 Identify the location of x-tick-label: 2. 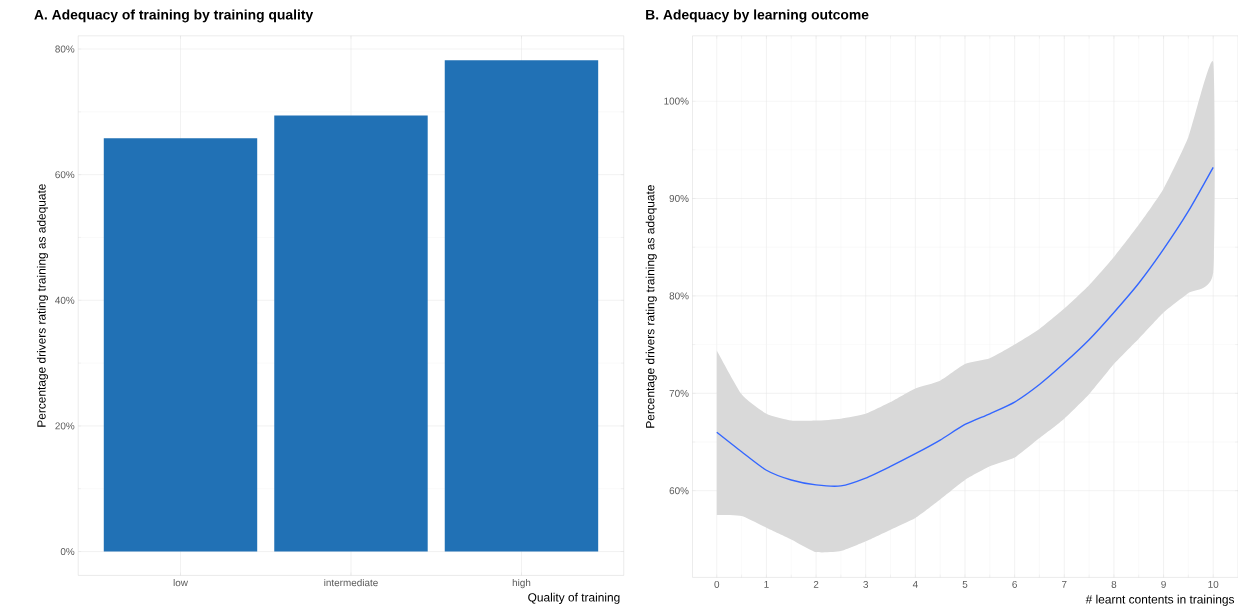
(816, 584).